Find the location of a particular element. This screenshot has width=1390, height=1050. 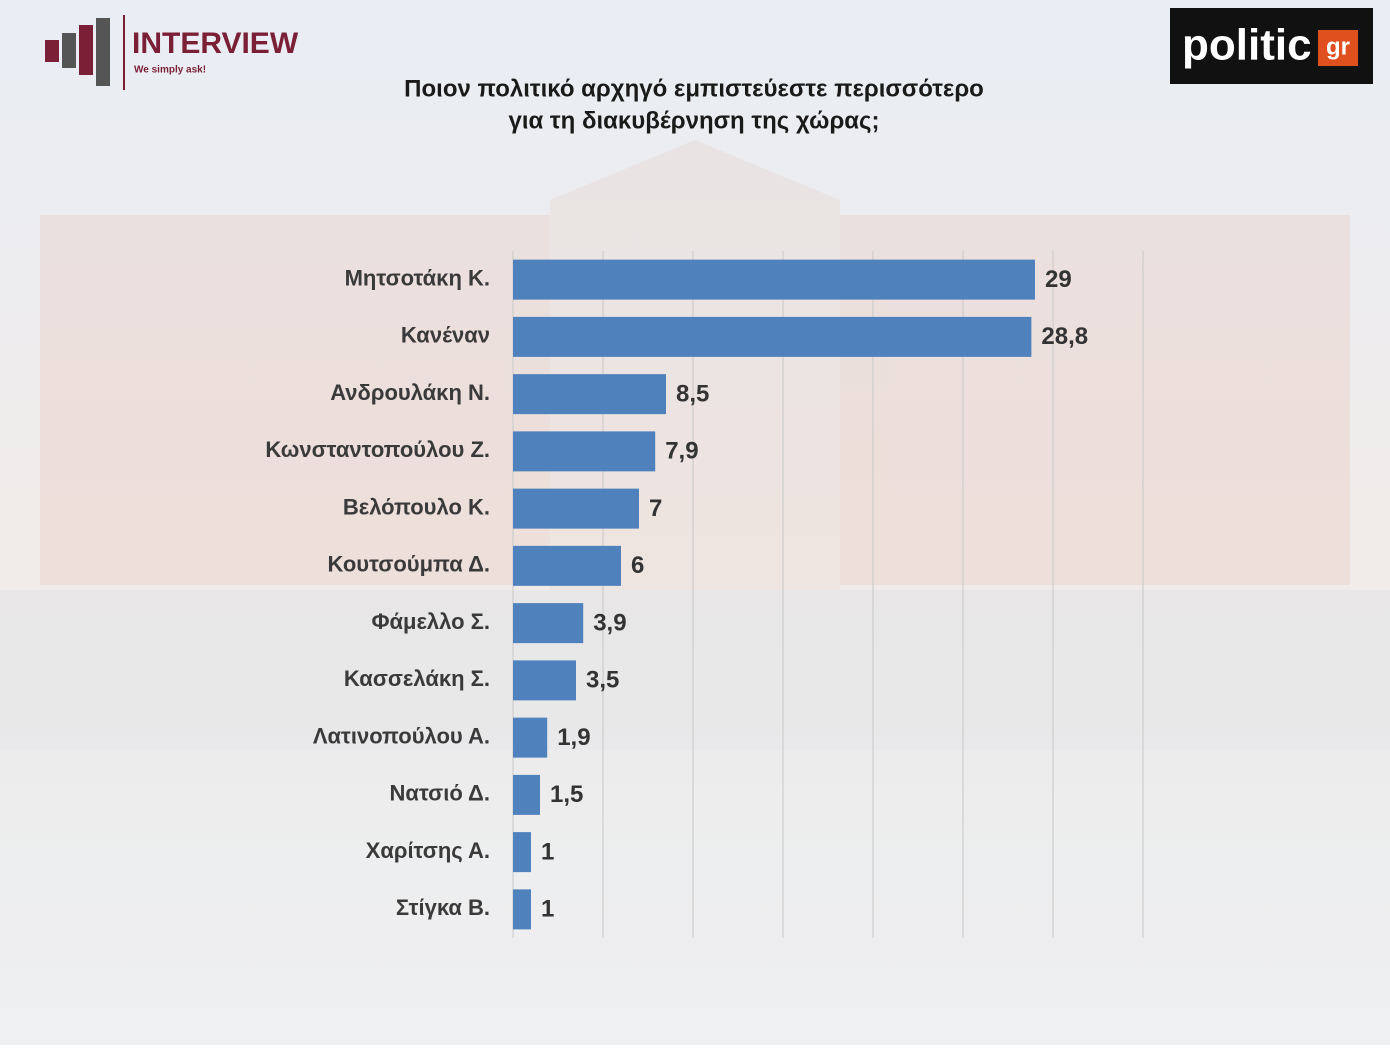

value-label: 1,9 is located at coordinates (573, 737).